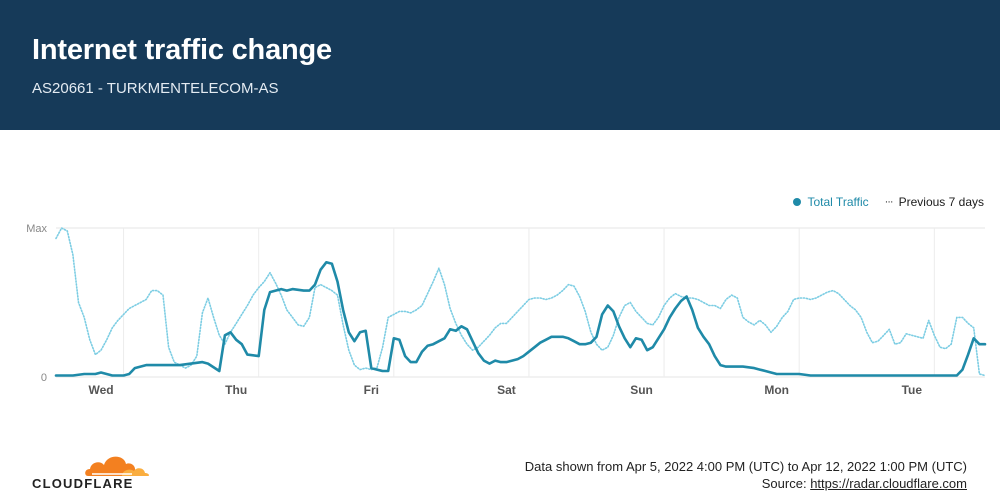  Describe the element at coordinates (117, 466) in the screenshot. I see `cloud-icon` at that location.